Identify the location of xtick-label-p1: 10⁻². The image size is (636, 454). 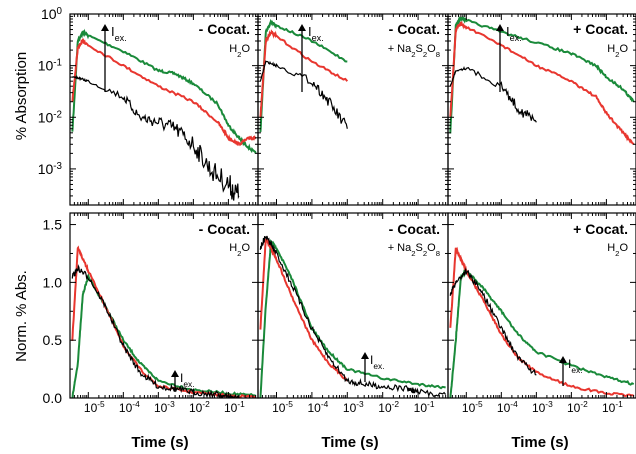
(199, 407).